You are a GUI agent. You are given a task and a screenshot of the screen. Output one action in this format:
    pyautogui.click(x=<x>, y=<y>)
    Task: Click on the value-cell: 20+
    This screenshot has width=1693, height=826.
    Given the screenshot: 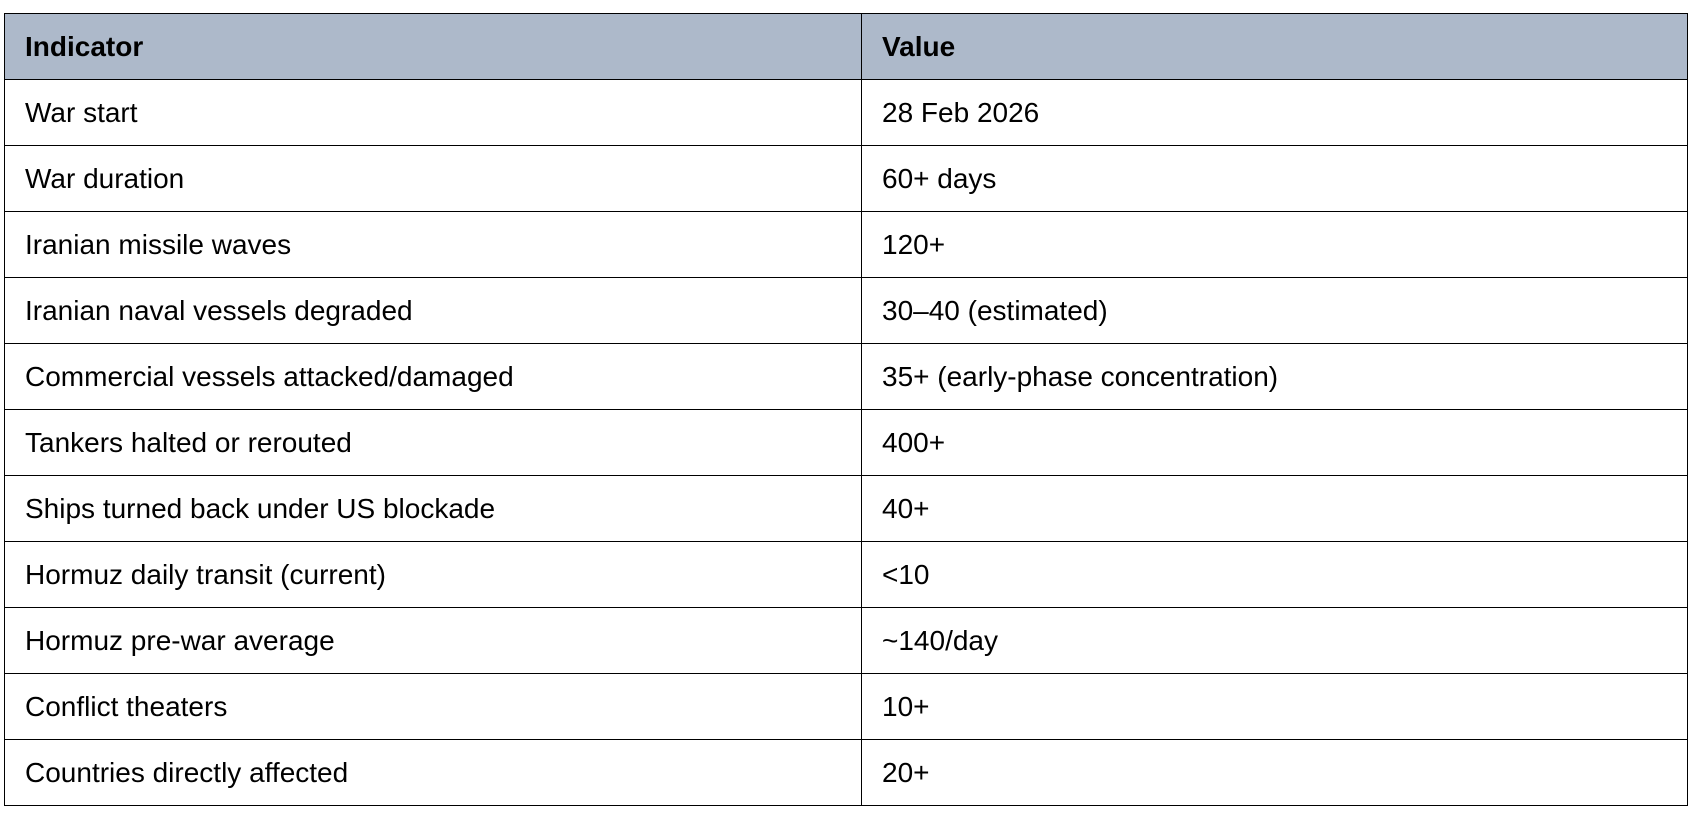 What is the action you would take?
    pyautogui.click(x=1274, y=772)
    